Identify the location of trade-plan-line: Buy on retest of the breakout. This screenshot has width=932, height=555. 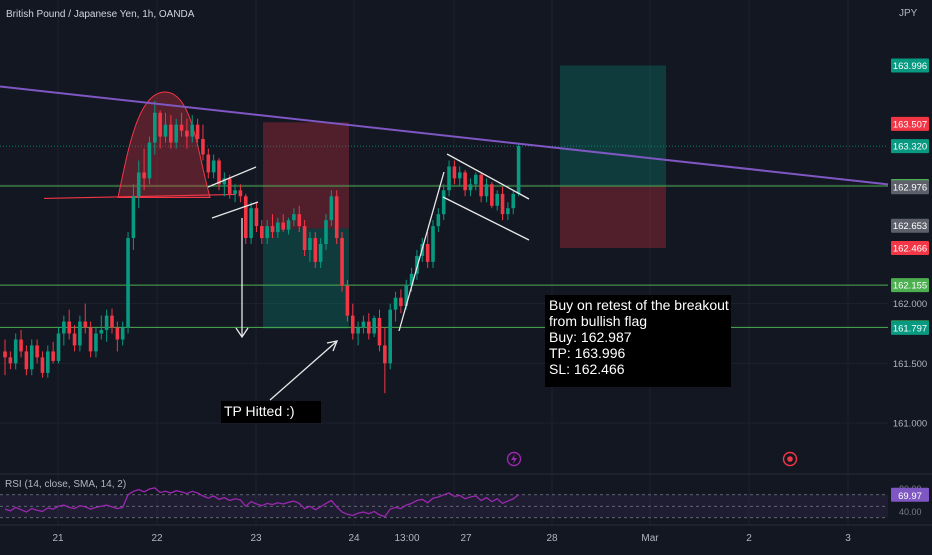
(639, 305).